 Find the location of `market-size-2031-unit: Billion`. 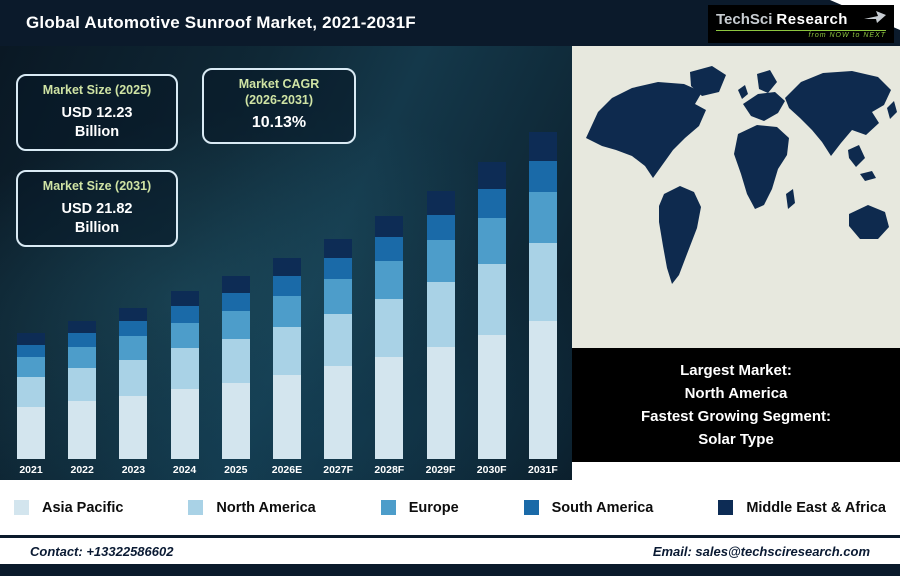

market-size-2031-unit: Billion is located at coordinates (97, 227).